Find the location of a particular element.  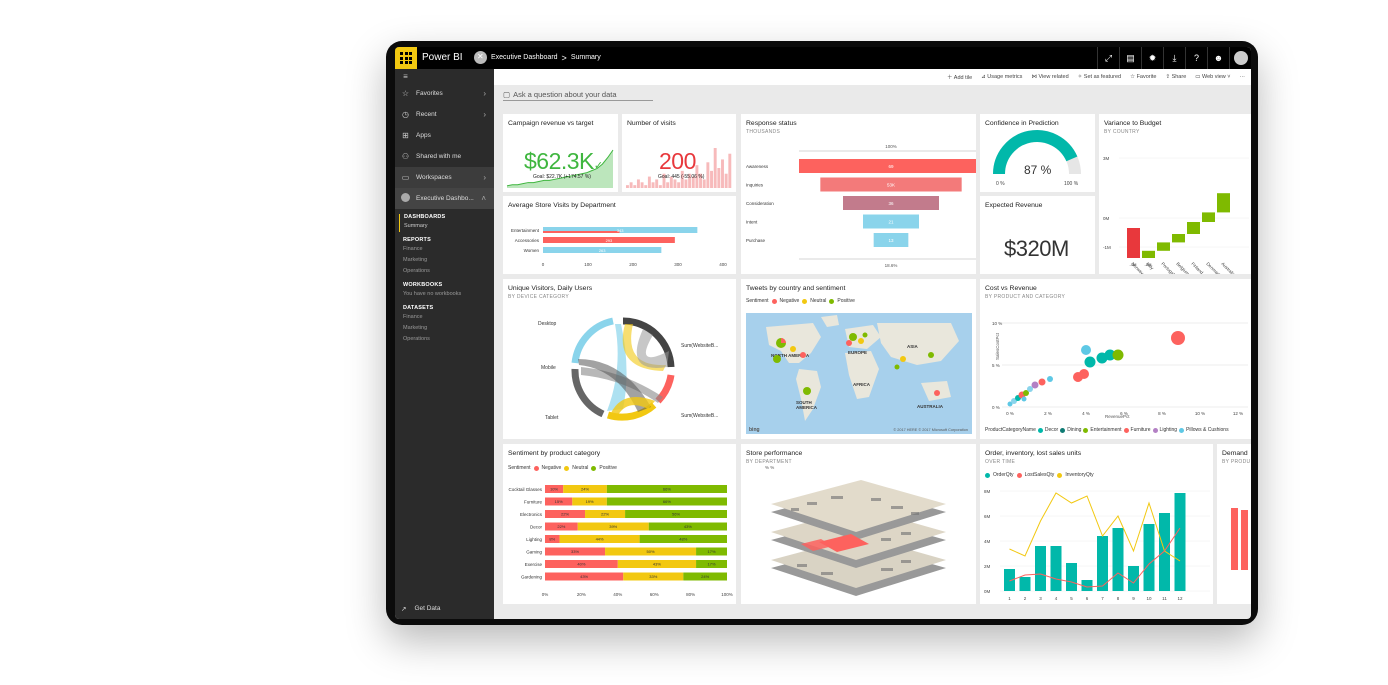

get-data-button: ↗ Get Data is located at coordinates (420, 609).